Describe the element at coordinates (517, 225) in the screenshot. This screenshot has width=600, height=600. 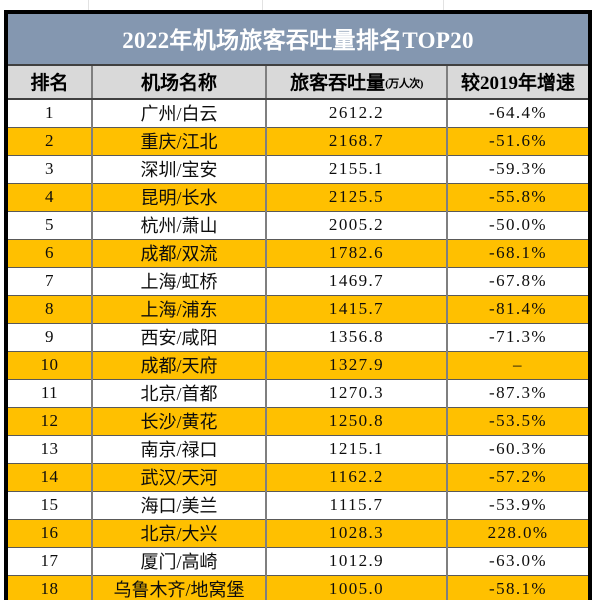
I see `cell-growth: -50.0%` at that location.